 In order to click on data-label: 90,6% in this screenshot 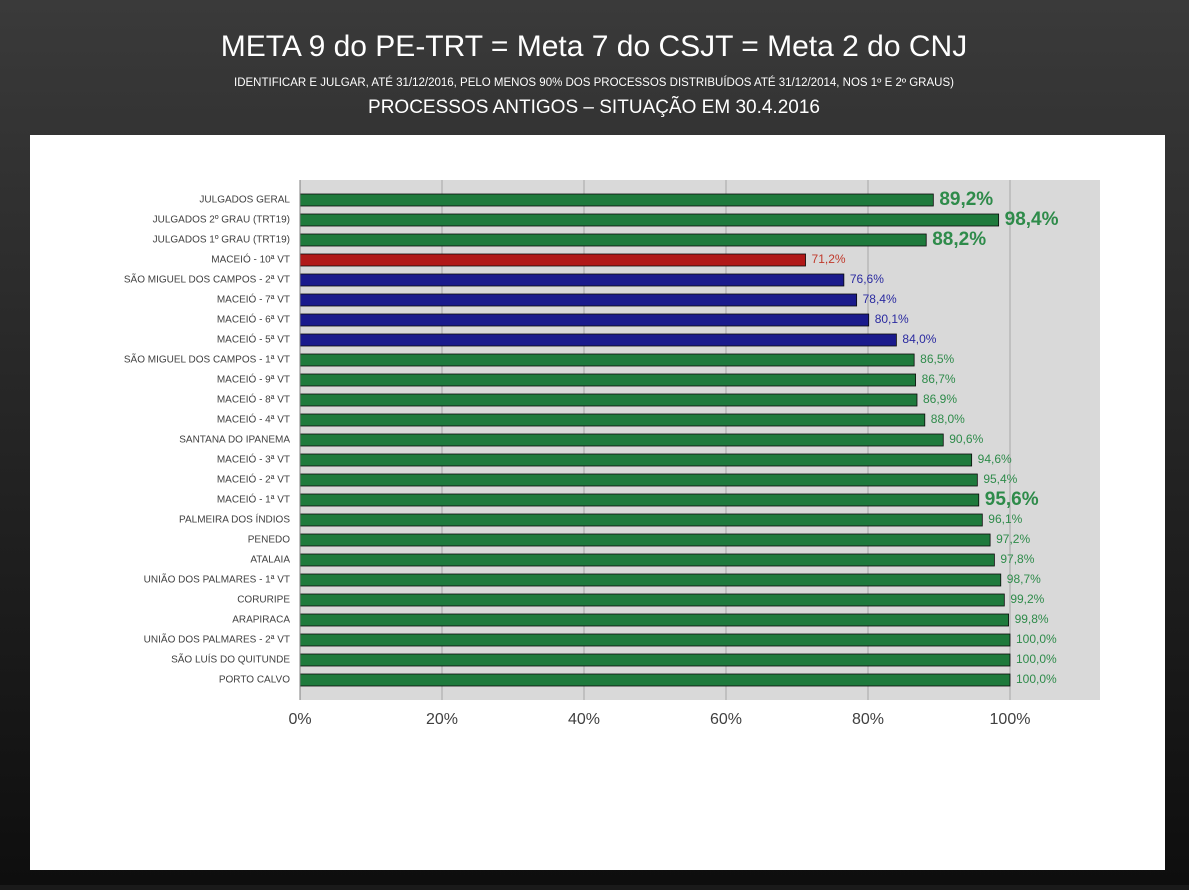, I will do `click(966, 439)`.